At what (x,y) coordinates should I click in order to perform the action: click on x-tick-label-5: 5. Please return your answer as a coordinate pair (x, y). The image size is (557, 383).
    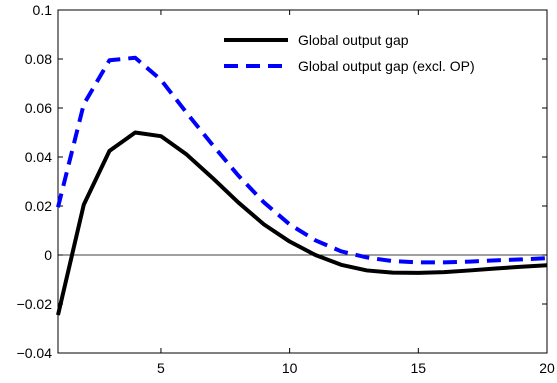
    Looking at the image, I should click on (161, 368).